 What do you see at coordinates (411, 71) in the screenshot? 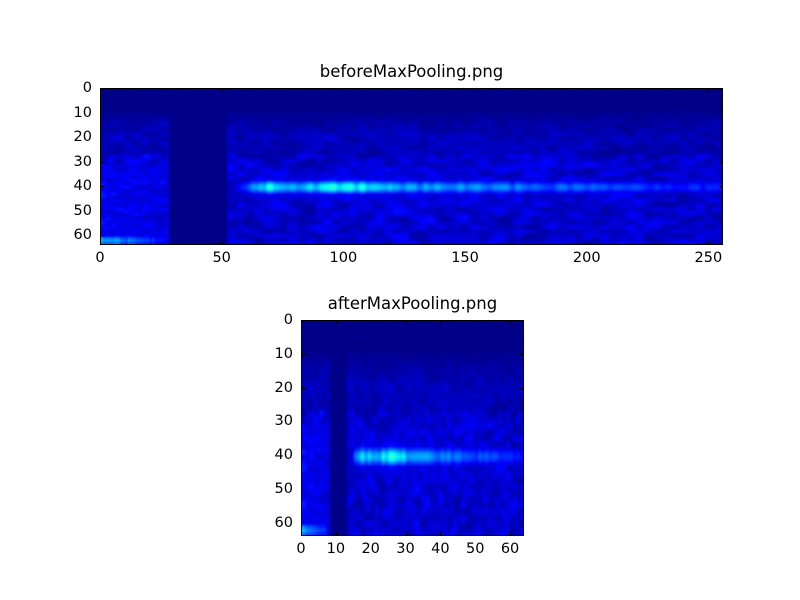
I see `chart-title-before: beforeMaxPooling.png` at bounding box center [411, 71].